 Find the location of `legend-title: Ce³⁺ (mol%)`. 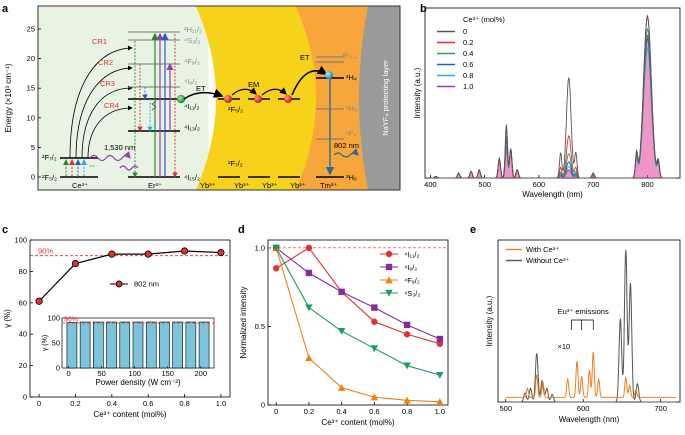

legend-title: Ce³⁺ (mol%) is located at coordinates (484, 19).